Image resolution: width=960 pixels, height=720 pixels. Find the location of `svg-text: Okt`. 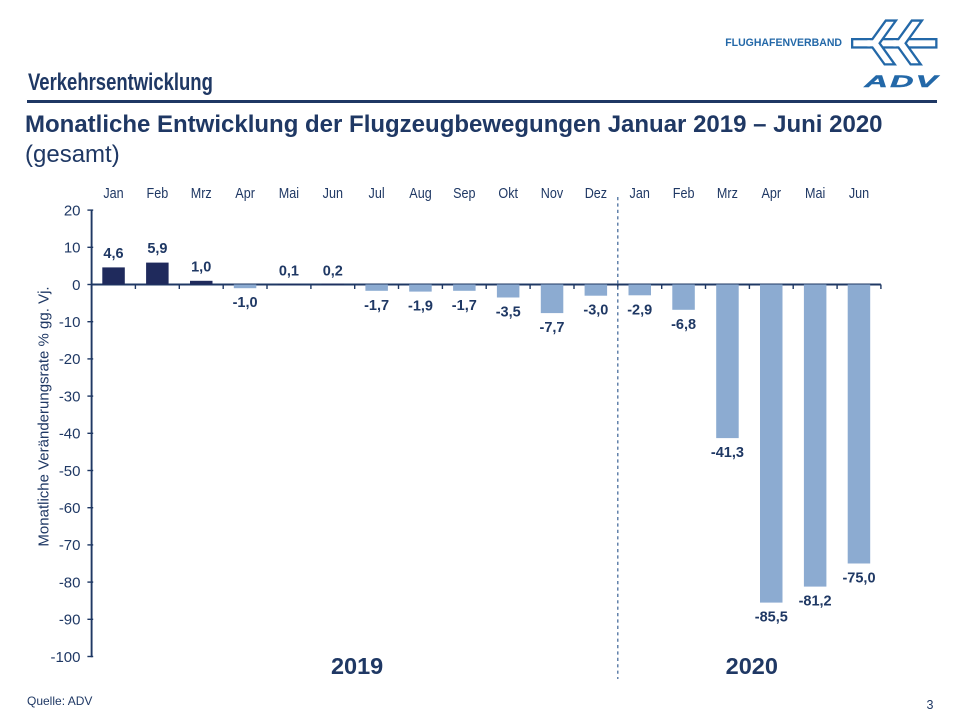

svg-text: Okt is located at coordinates (508, 192).